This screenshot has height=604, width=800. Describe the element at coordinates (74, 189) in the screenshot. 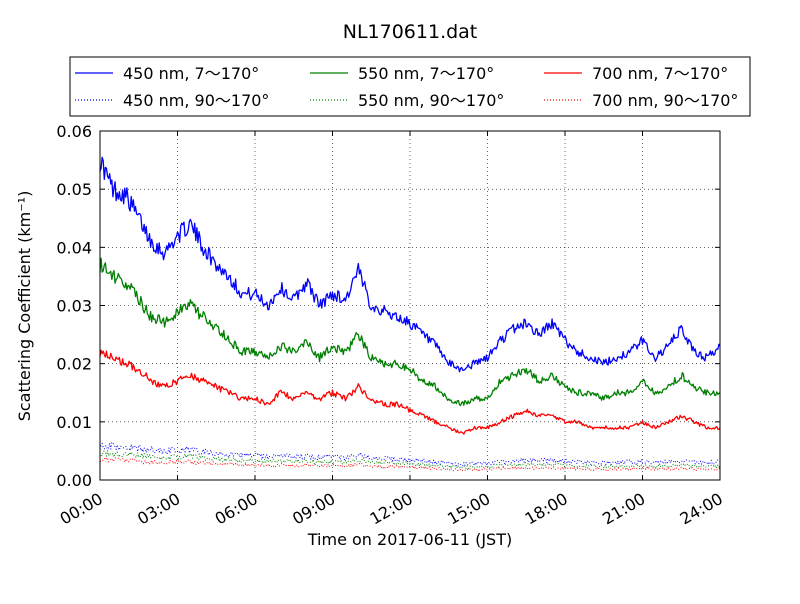

I see `y-tick-label: 0.05` at that location.